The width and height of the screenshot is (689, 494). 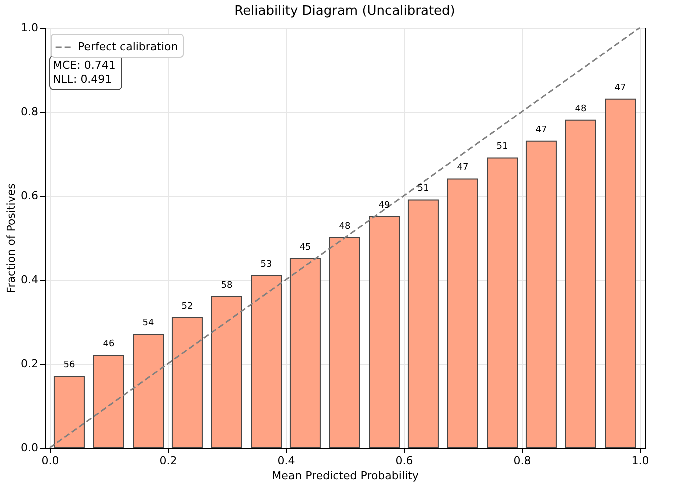 I want to click on legend-label: Perfect calibration, so click(x=128, y=47).